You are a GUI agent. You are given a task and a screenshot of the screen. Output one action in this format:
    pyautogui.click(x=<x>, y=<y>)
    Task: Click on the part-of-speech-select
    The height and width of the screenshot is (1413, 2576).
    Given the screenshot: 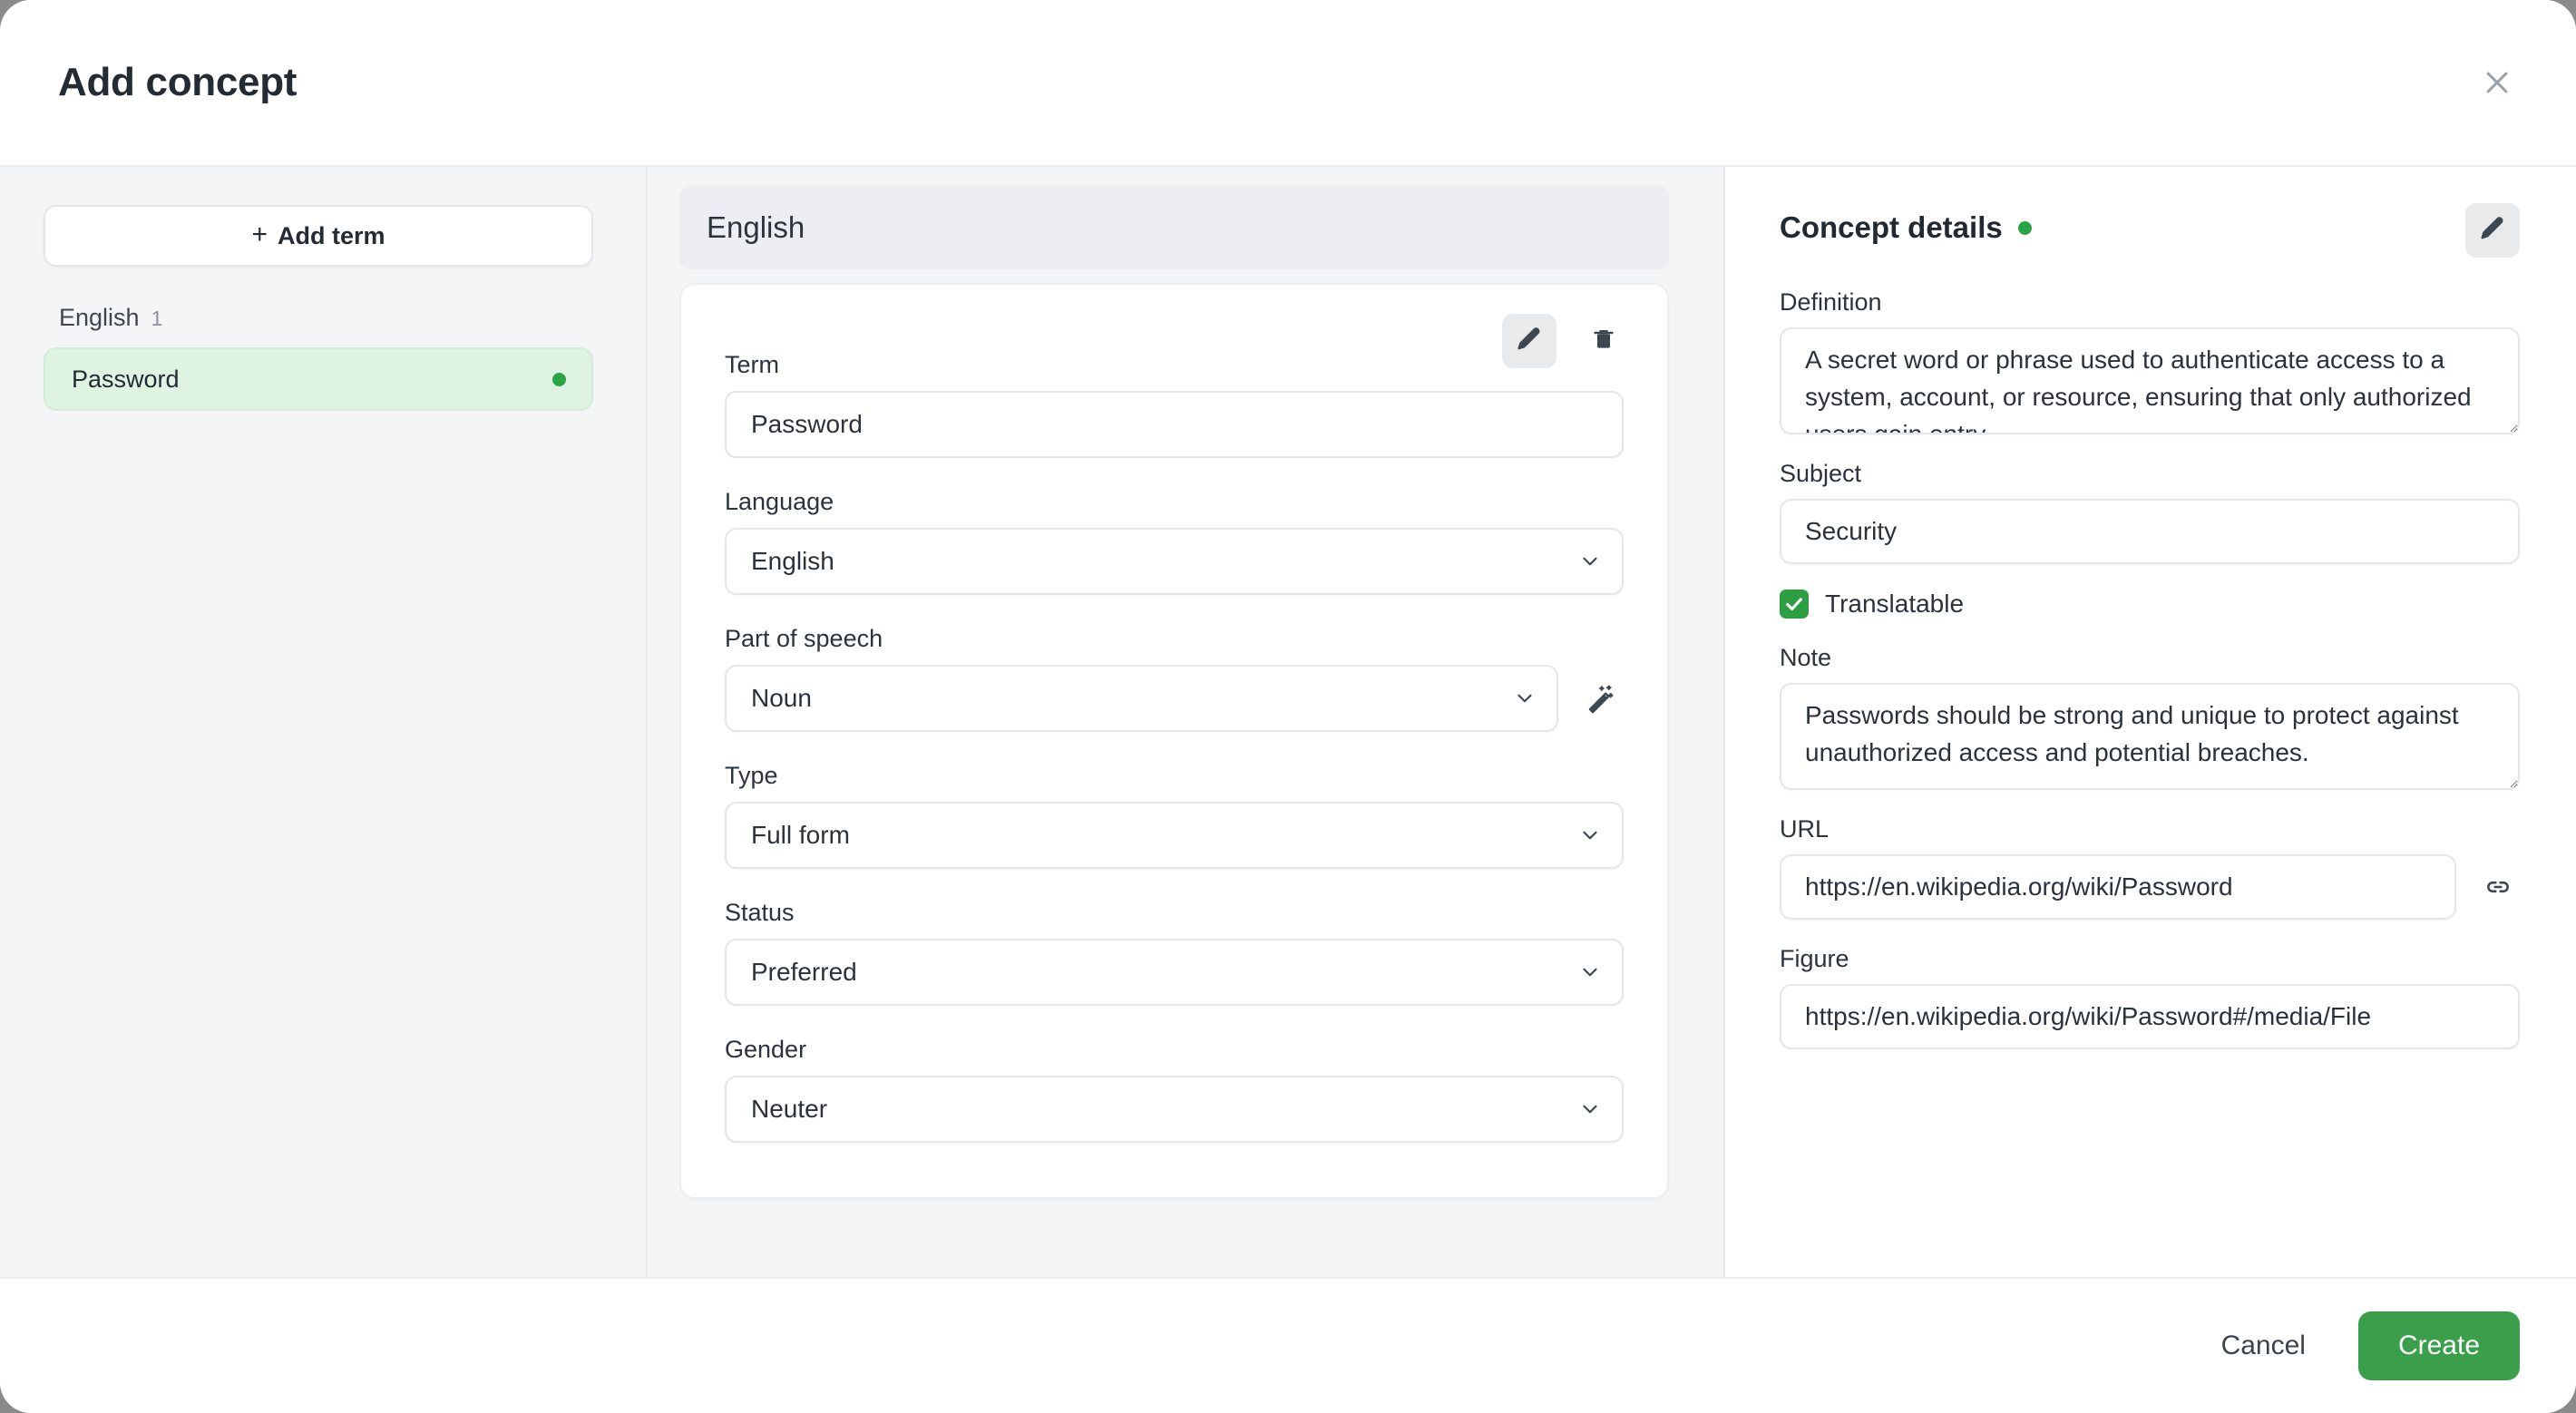 What is the action you would take?
    pyautogui.click(x=1141, y=698)
    